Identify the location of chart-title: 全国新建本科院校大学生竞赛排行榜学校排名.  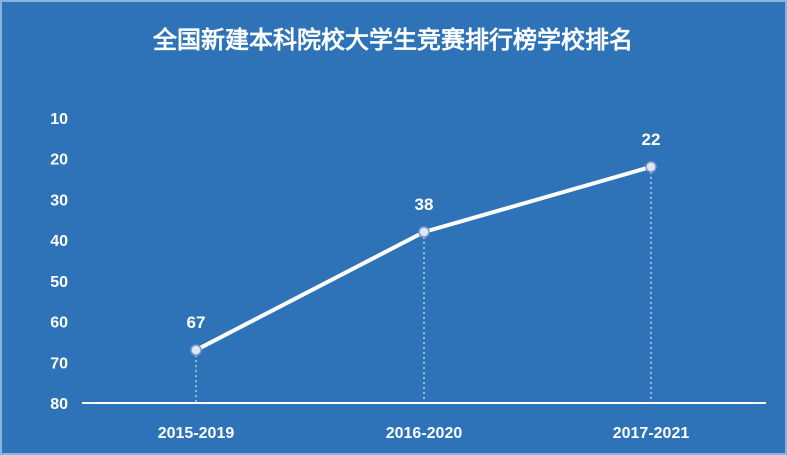
(392, 40).